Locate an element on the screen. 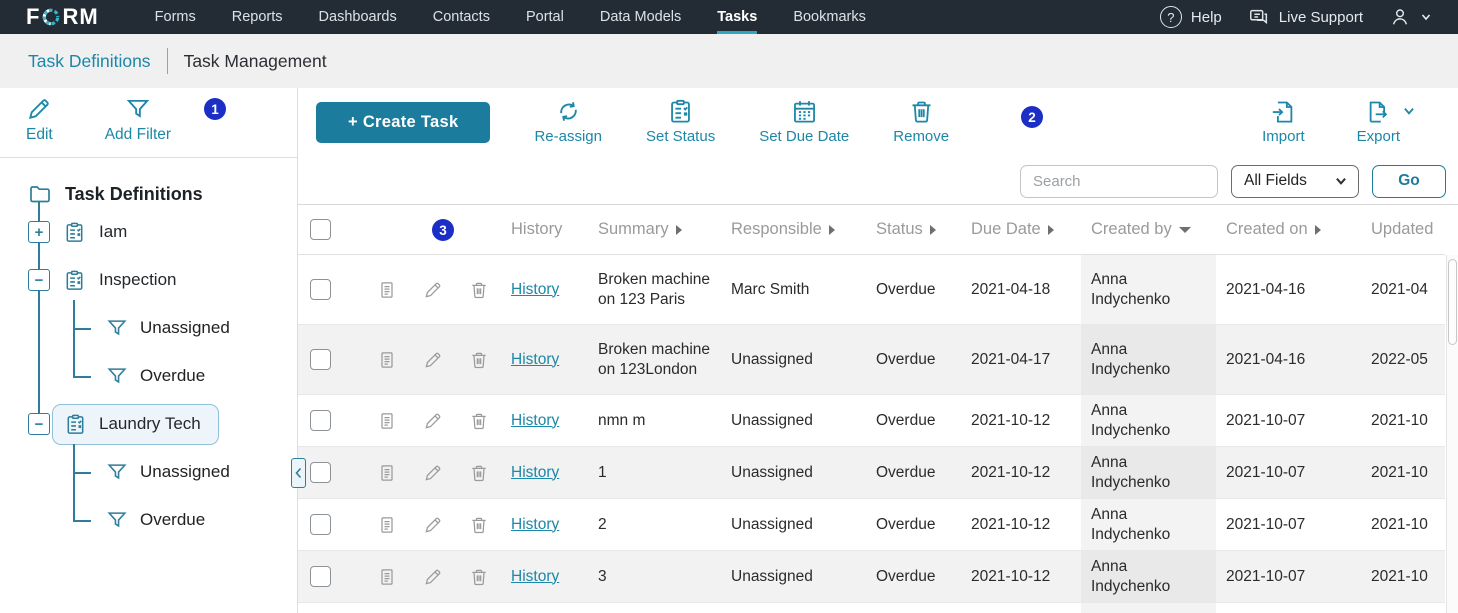  vertical-scrollbar is located at coordinates (1452, 434).